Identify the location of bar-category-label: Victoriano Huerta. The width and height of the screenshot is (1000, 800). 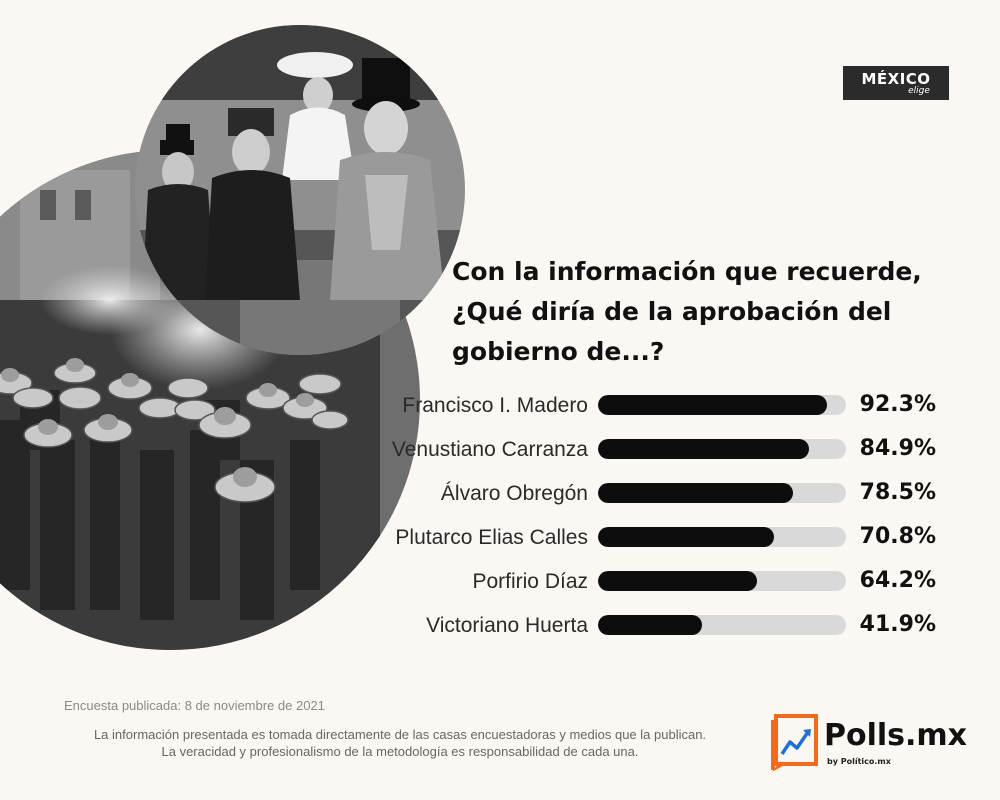
(507, 625).